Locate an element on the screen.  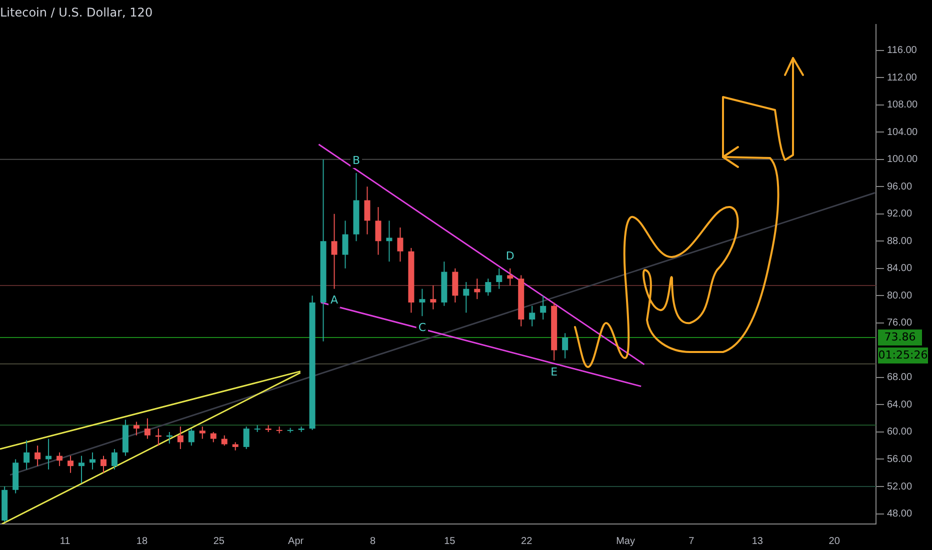
annotation: A is located at coordinates (334, 300).